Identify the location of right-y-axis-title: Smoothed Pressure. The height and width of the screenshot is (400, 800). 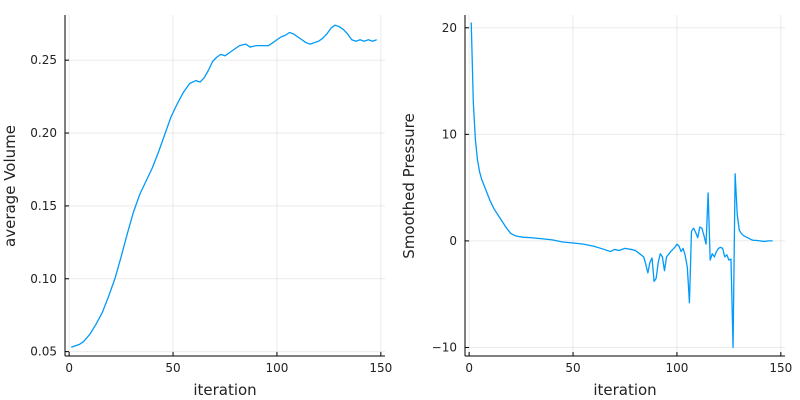
(409, 185).